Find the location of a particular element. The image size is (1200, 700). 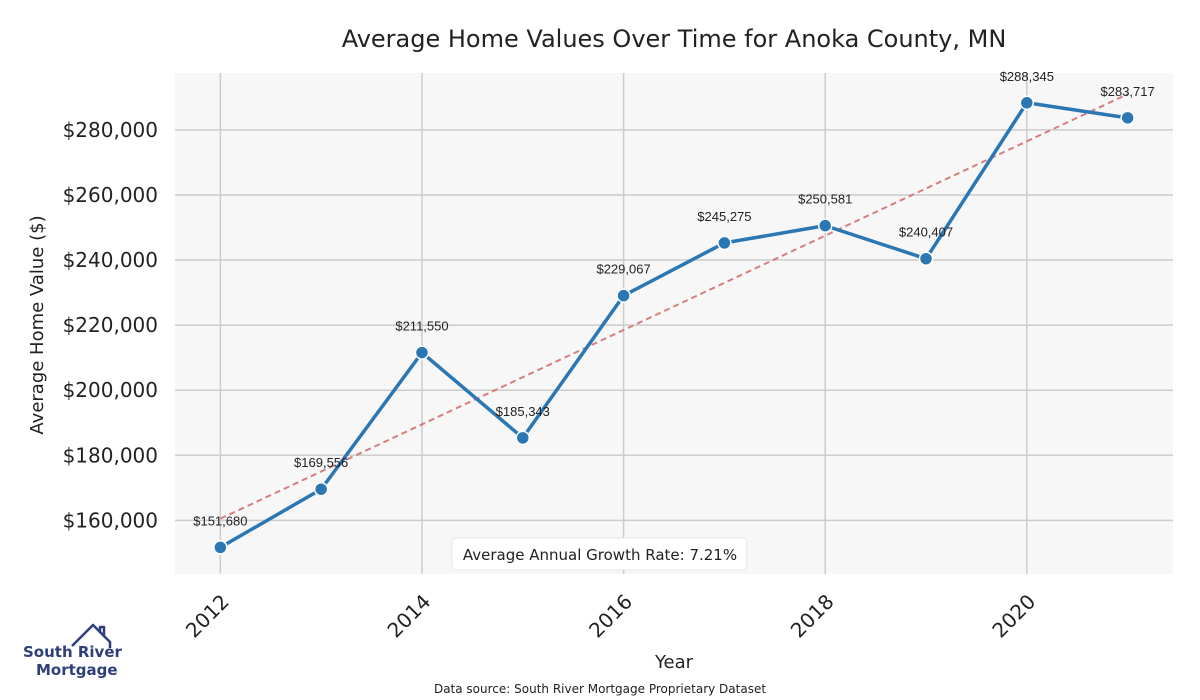

annotation-text: Average Annual Growth Rate: 7.21% is located at coordinates (600, 555).